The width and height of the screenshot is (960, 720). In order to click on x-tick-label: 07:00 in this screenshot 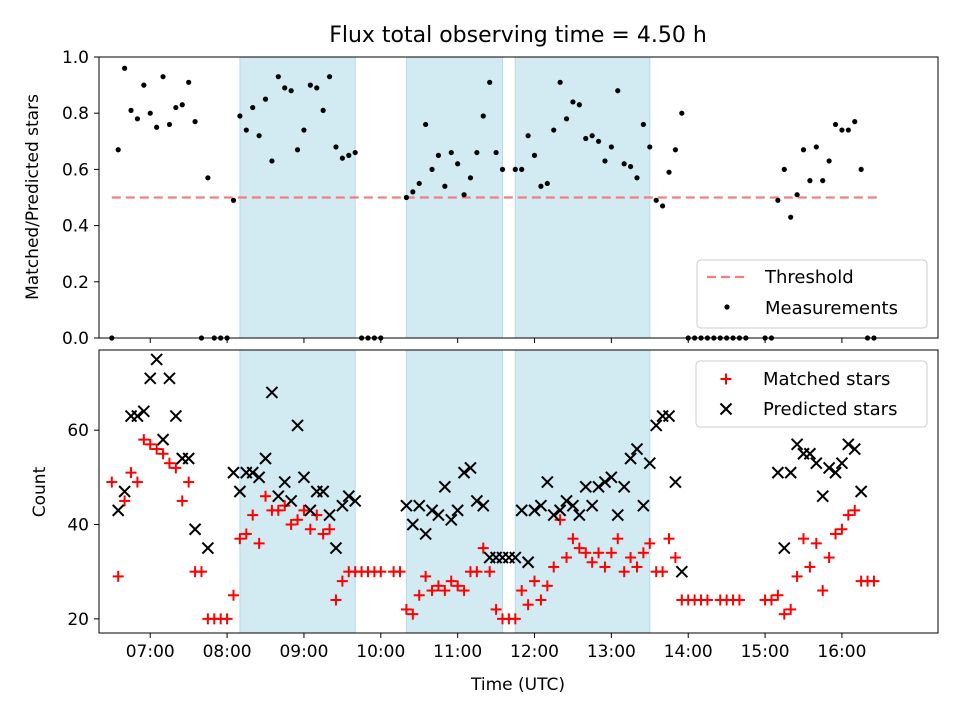, I will do `click(150, 652)`.